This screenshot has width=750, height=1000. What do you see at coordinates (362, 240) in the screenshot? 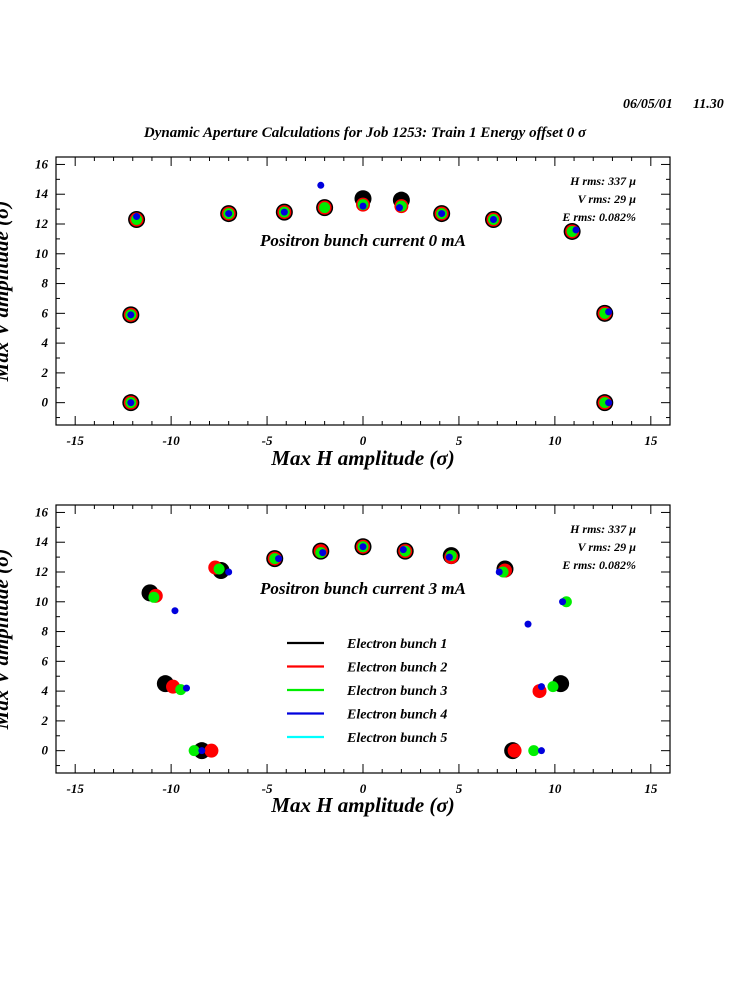
I see `current-annotation: Positron bunch current 0 mA` at bounding box center [362, 240].